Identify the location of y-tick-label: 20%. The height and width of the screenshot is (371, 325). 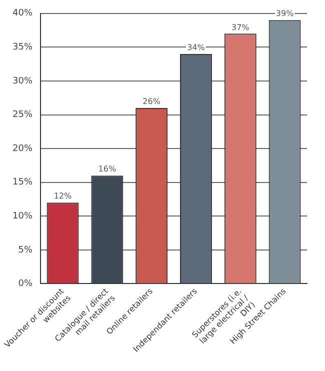
(22, 149).